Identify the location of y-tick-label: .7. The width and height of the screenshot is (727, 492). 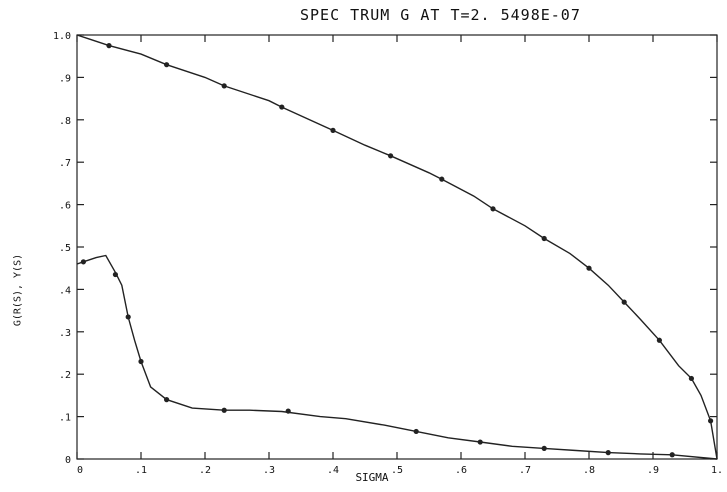
(65, 163).